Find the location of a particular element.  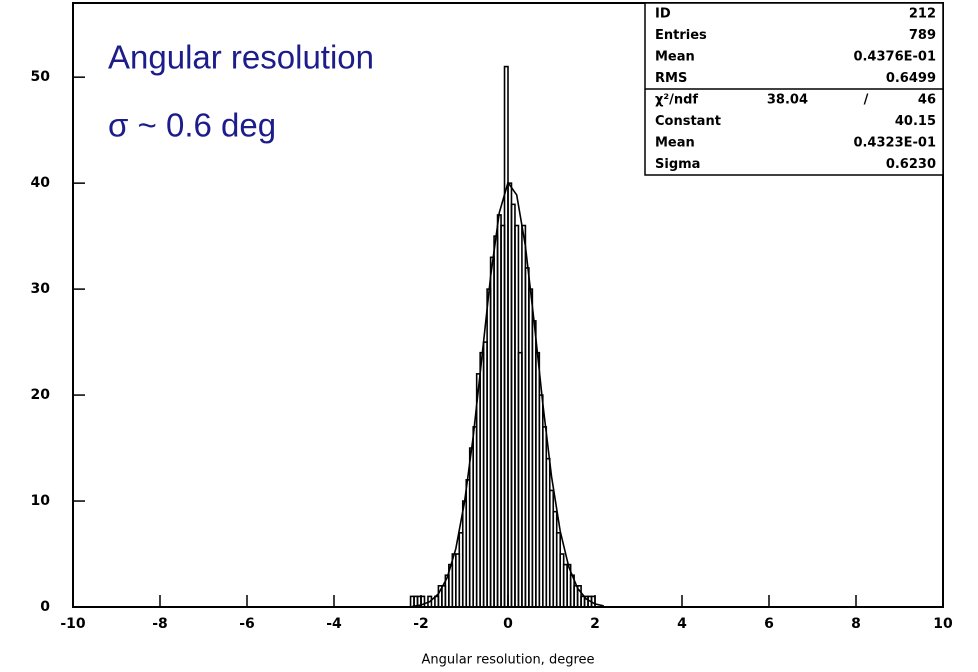

fit-stats-label: Sigma is located at coordinates (677, 164).